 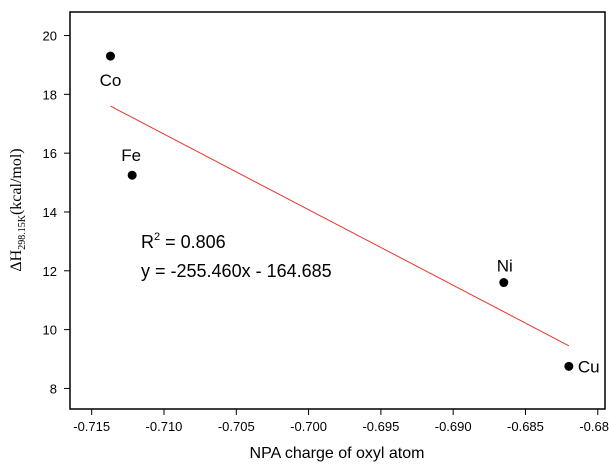 What do you see at coordinates (236, 426) in the screenshot?
I see `x-tick-label: -0.705` at bounding box center [236, 426].